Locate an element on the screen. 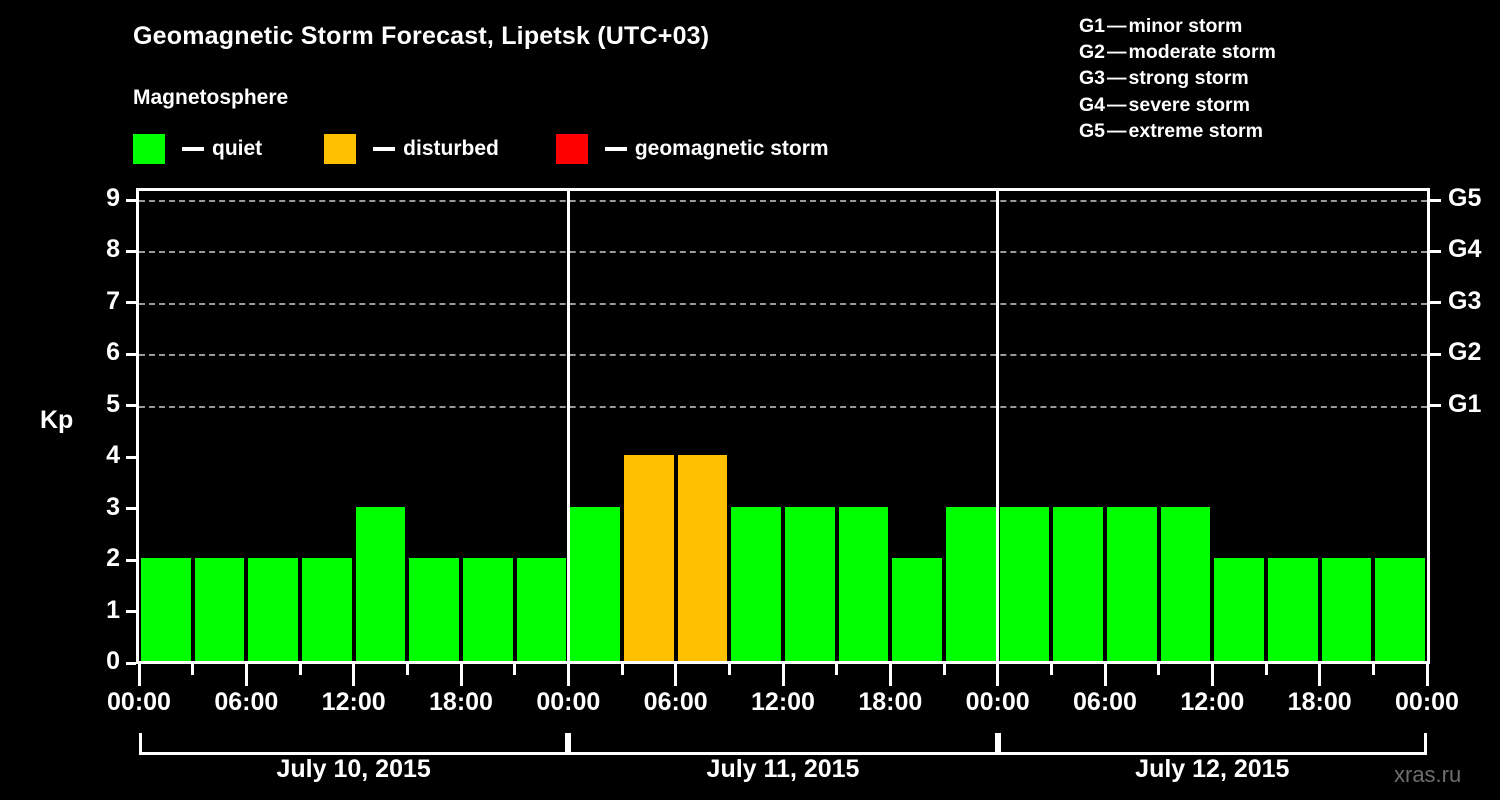  watermark: xras.ru is located at coordinates (1428, 774).